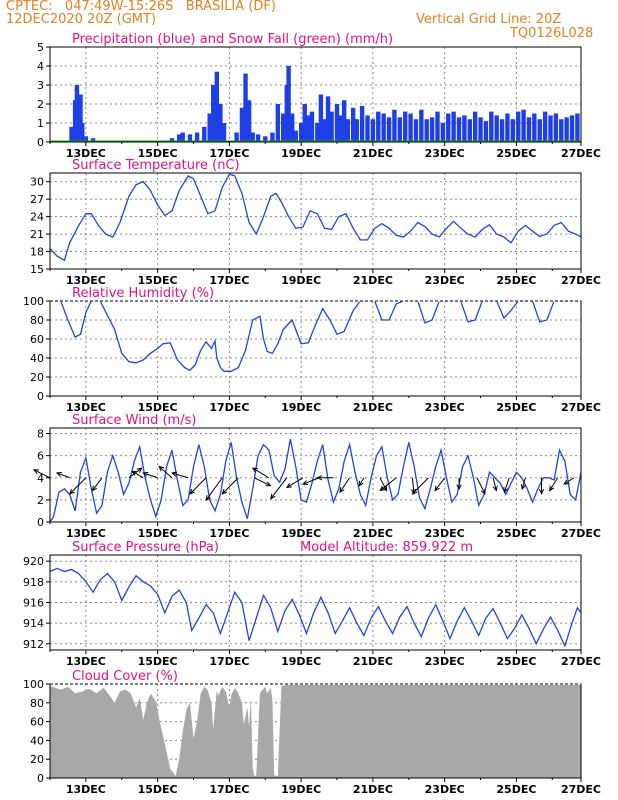 The image size is (618, 800). Describe the element at coordinates (445, 153) in the screenshot. I see `precip-xtick-label: 23DEC` at that location.